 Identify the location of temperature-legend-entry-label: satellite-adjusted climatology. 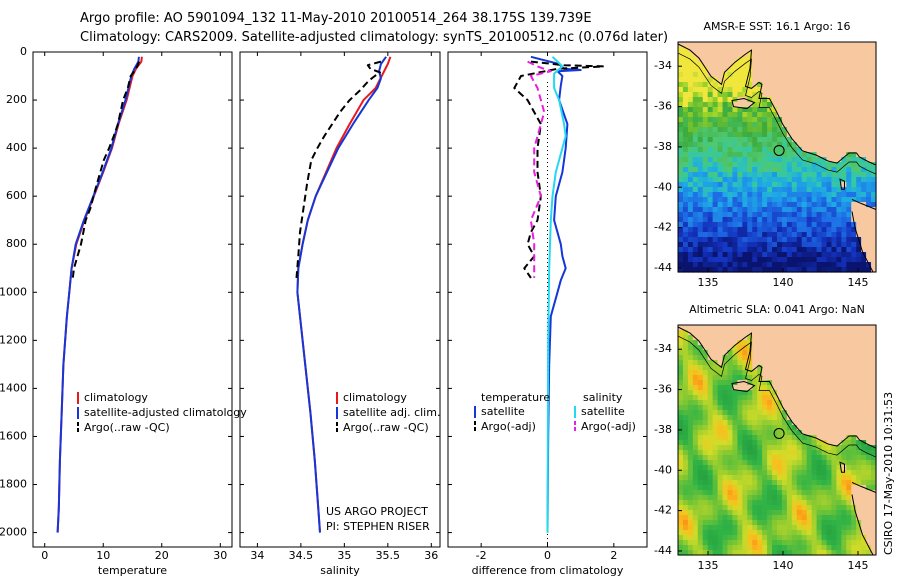
(165, 412).